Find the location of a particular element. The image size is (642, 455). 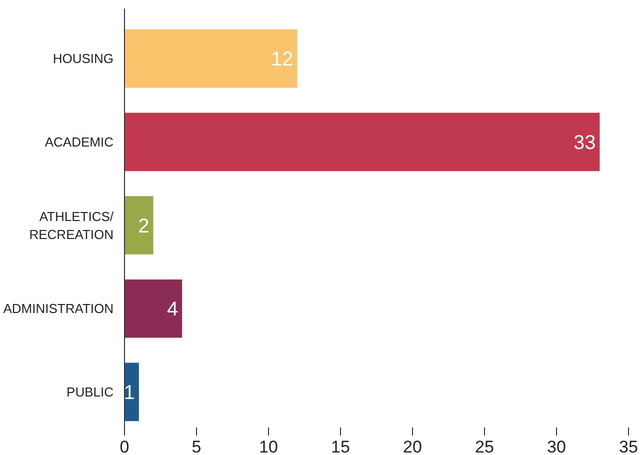

x-tick-label: 0 is located at coordinates (125, 446).